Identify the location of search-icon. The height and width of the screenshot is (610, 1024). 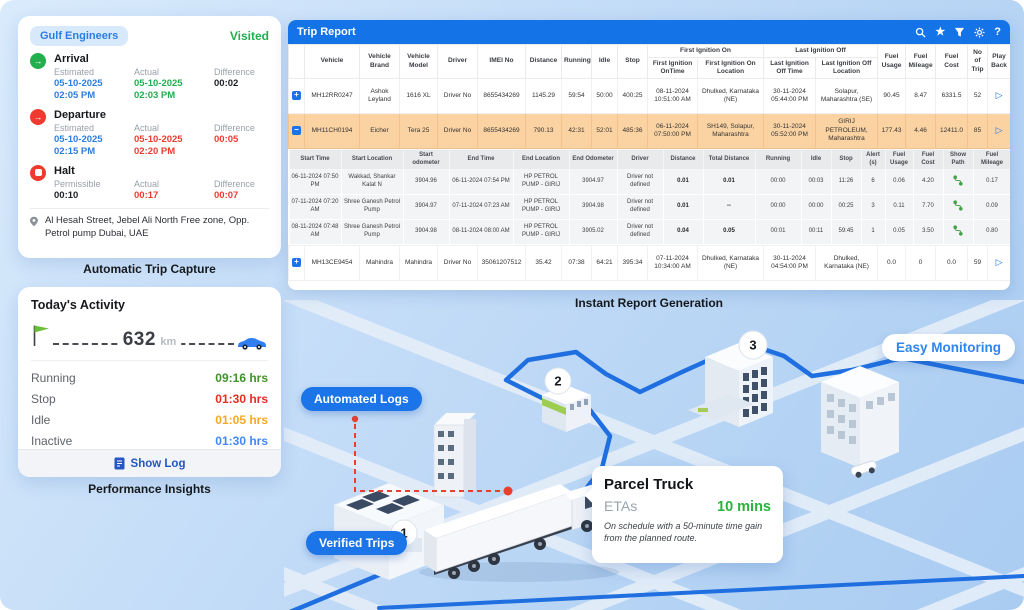
(920, 32).